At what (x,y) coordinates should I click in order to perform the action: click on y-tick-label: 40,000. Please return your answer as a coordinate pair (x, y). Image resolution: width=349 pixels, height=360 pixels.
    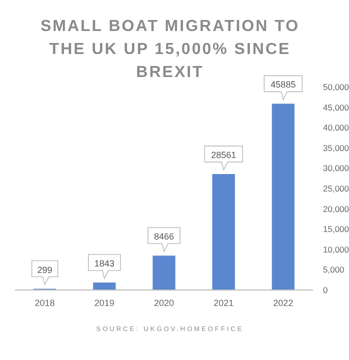
    Looking at the image, I should click on (336, 127).